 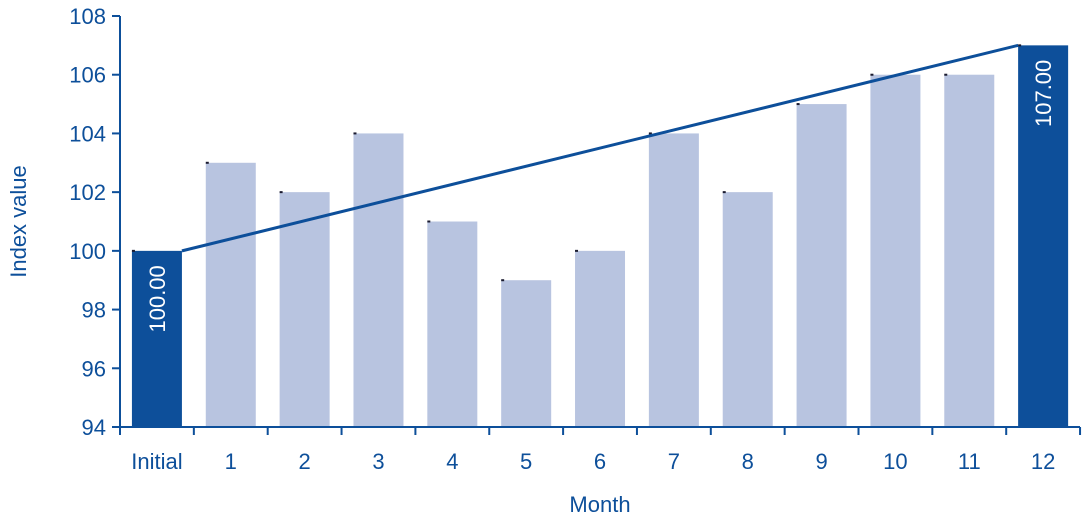 What do you see at coordinates (895, 461) in the screenshot?
I see `x-tick-label-10: 10` at bounding box center [895, 461].